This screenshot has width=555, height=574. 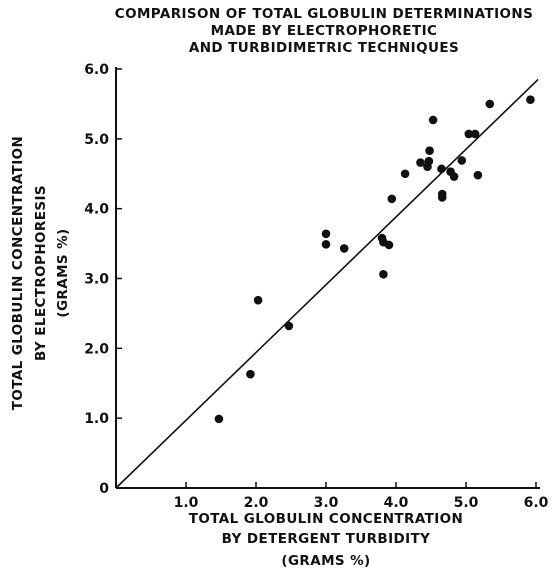 I want to click on x-tick-label-3: 4.0, so click(x=396, y=503).